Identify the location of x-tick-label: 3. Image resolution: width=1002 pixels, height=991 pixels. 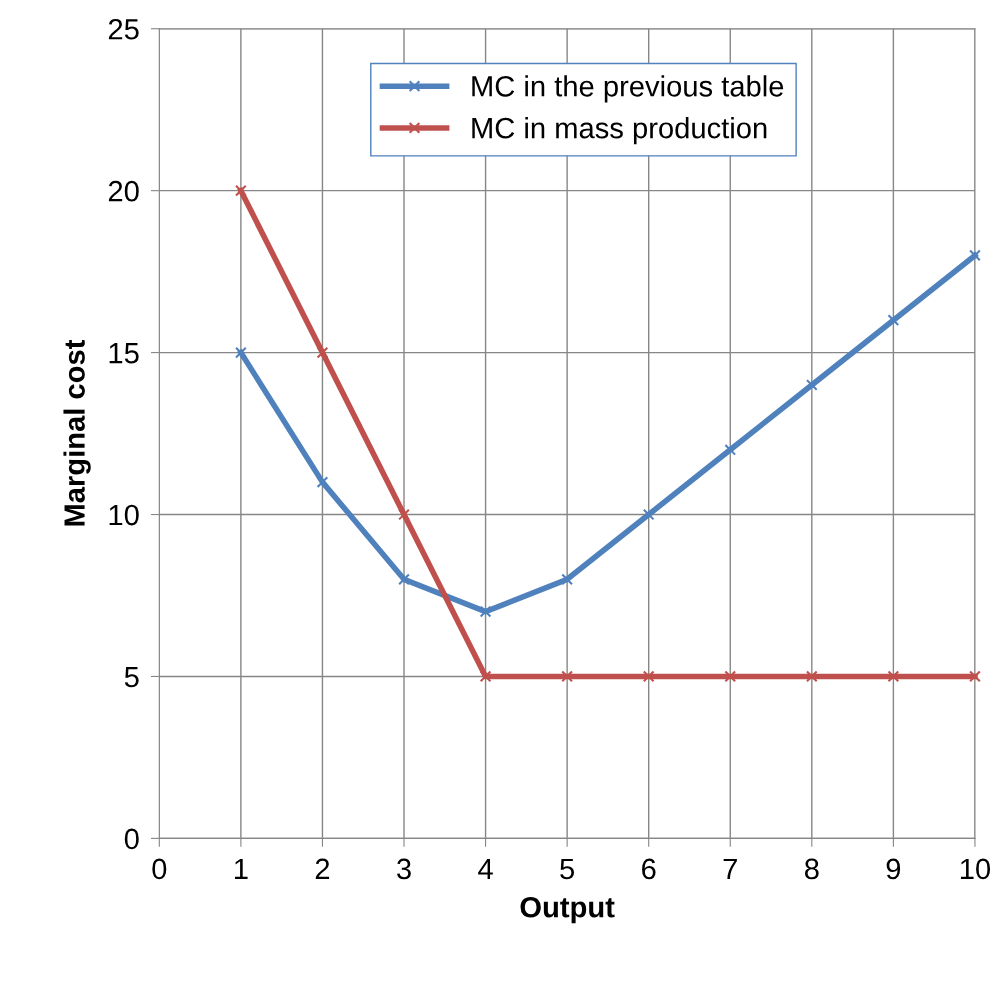
(404, 869).